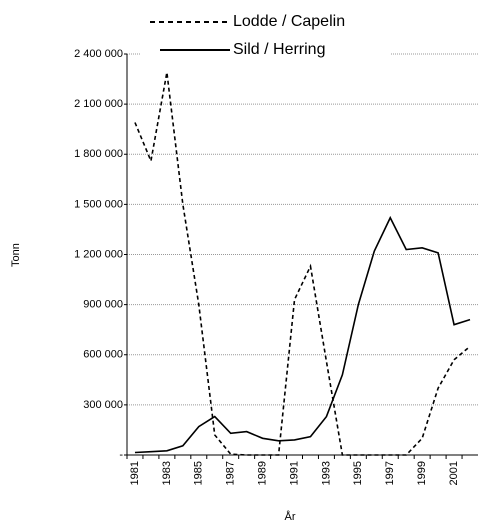 The height and width of the screenshot is (524, 482). What do you see at coordinates (289, 21) in the screenshot?
I see `legend-label: Lodde / Capelin` at bounding box center [289, 21].